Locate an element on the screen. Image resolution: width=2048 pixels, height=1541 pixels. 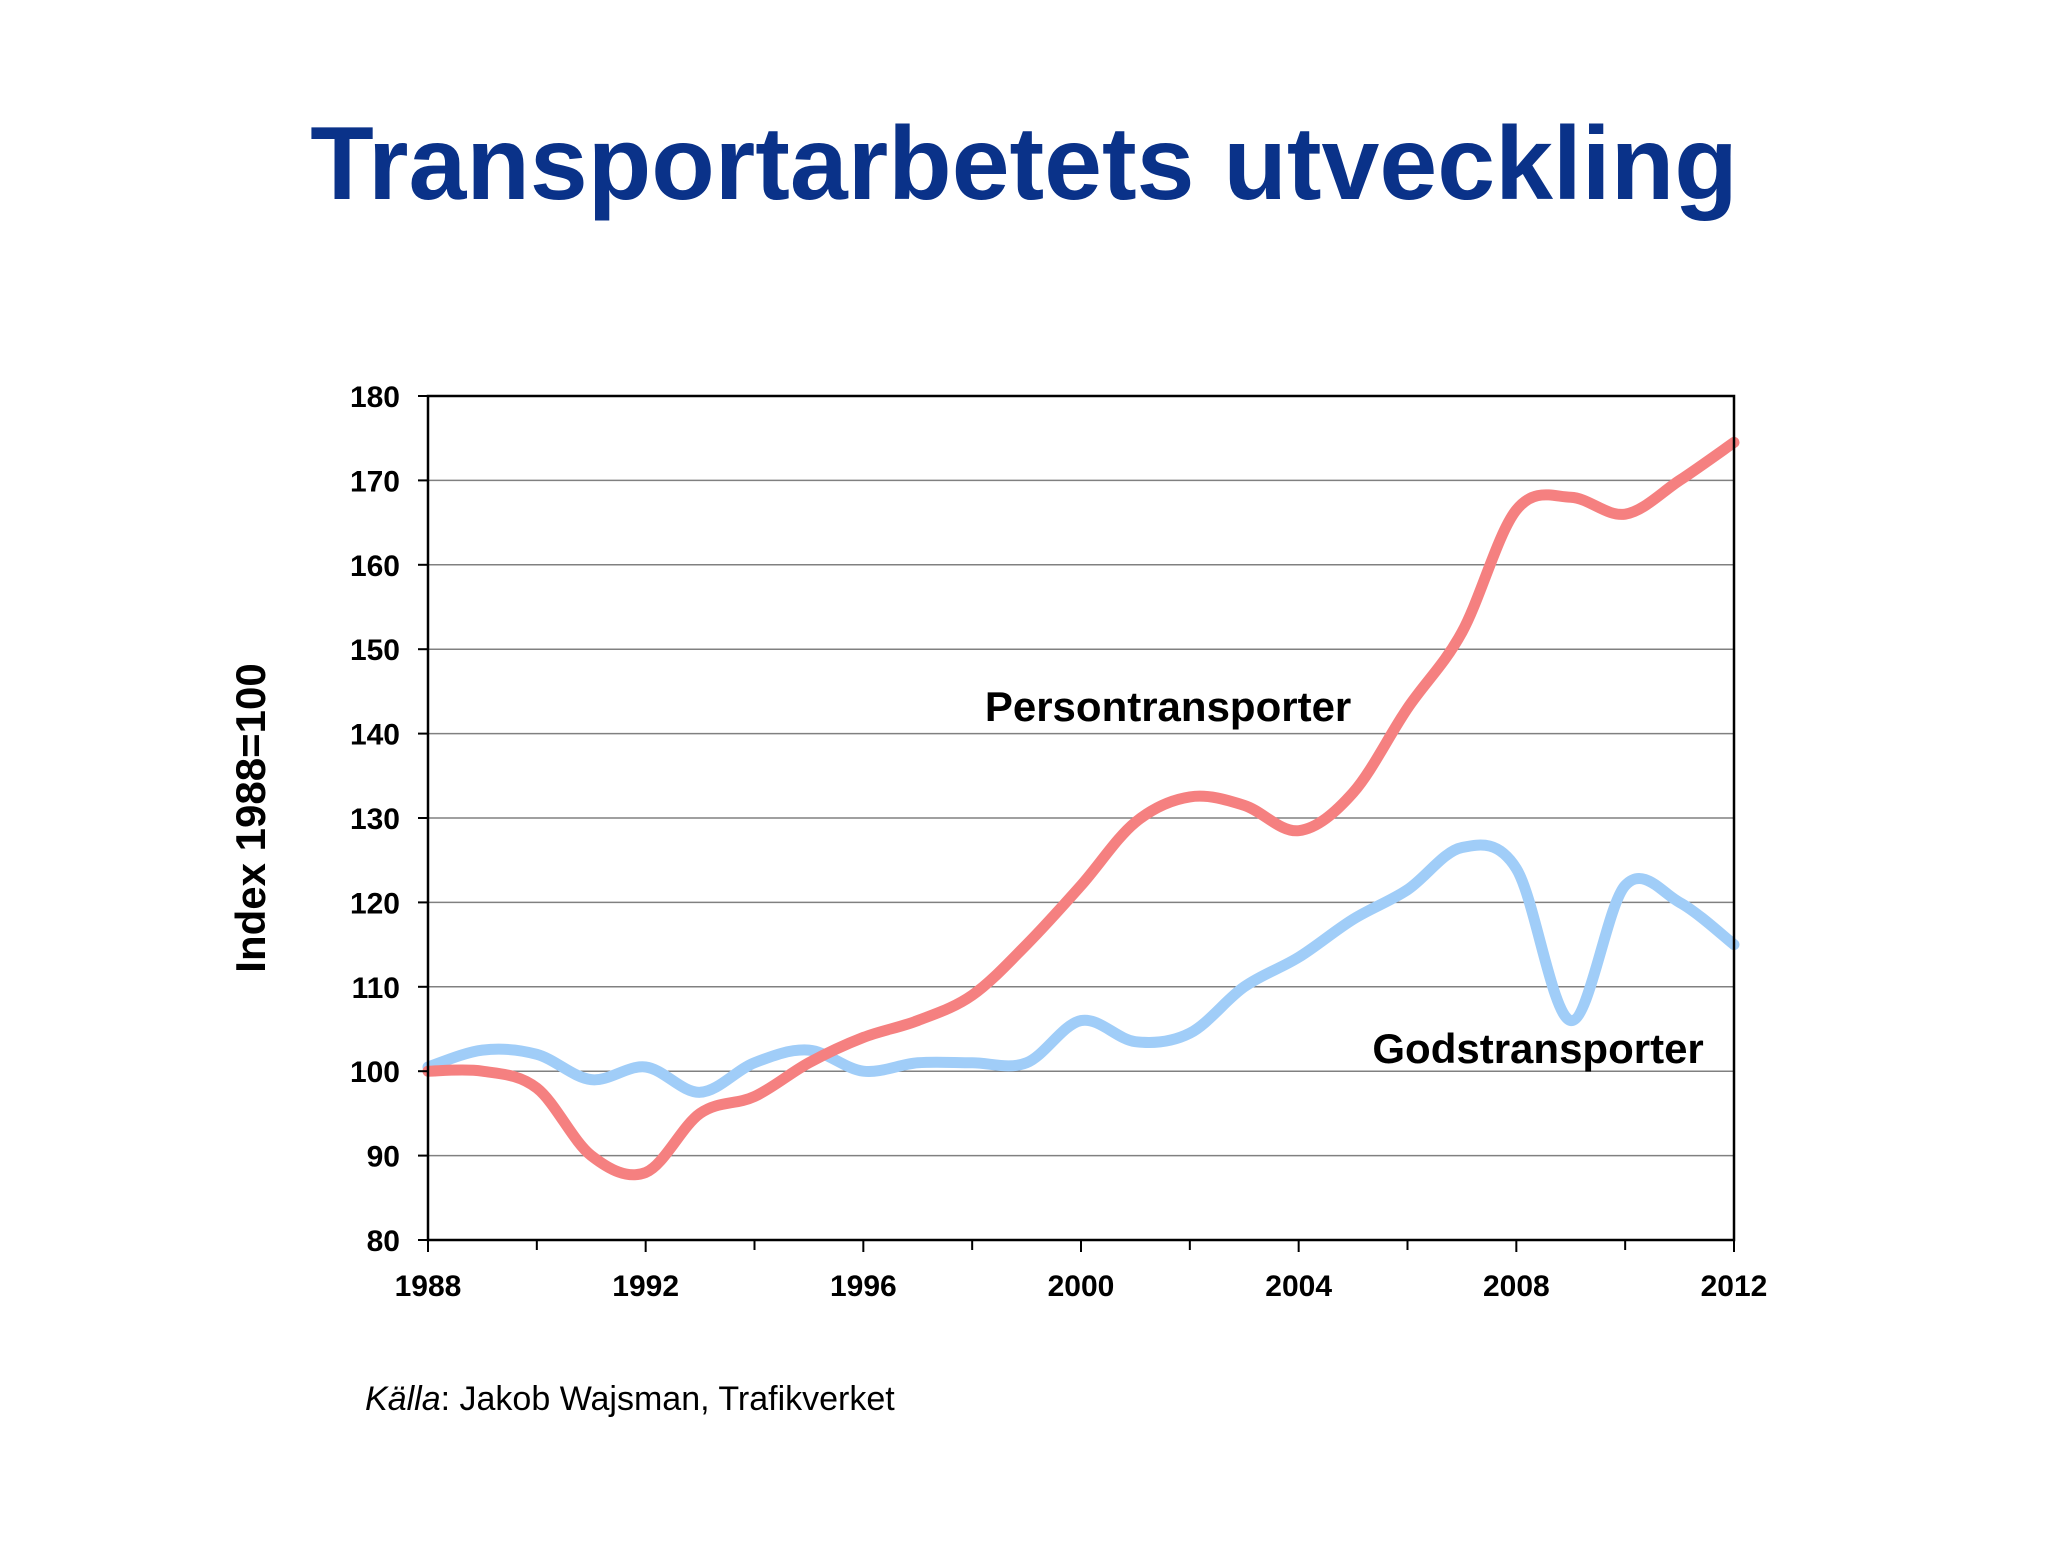
y-tick-label: 80 is located at coordinates (383, 1241).